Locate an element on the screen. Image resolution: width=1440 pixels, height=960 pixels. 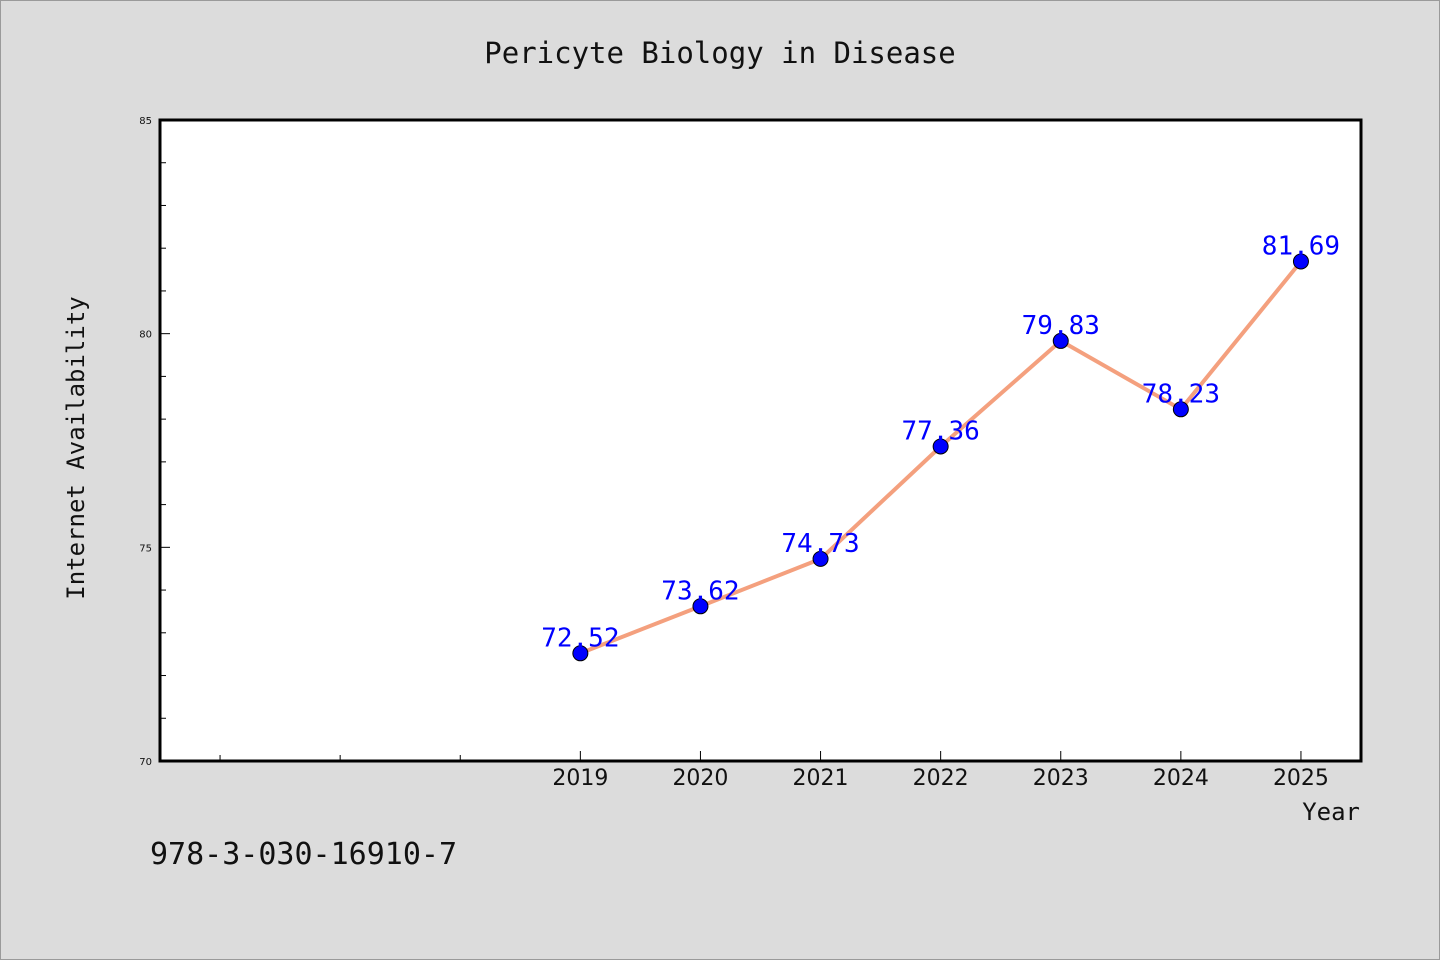
y-axis-label: Internet Availability is located at coordinates (76, 447).